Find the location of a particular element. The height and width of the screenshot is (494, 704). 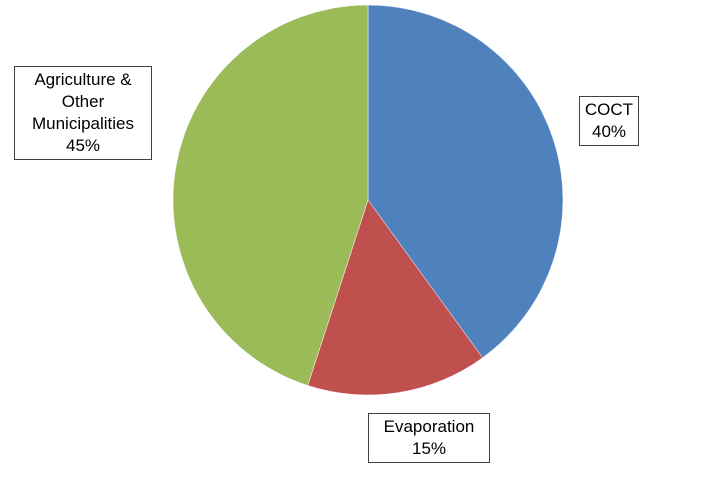

label-category: COCT is located at coordinates (609, 109).